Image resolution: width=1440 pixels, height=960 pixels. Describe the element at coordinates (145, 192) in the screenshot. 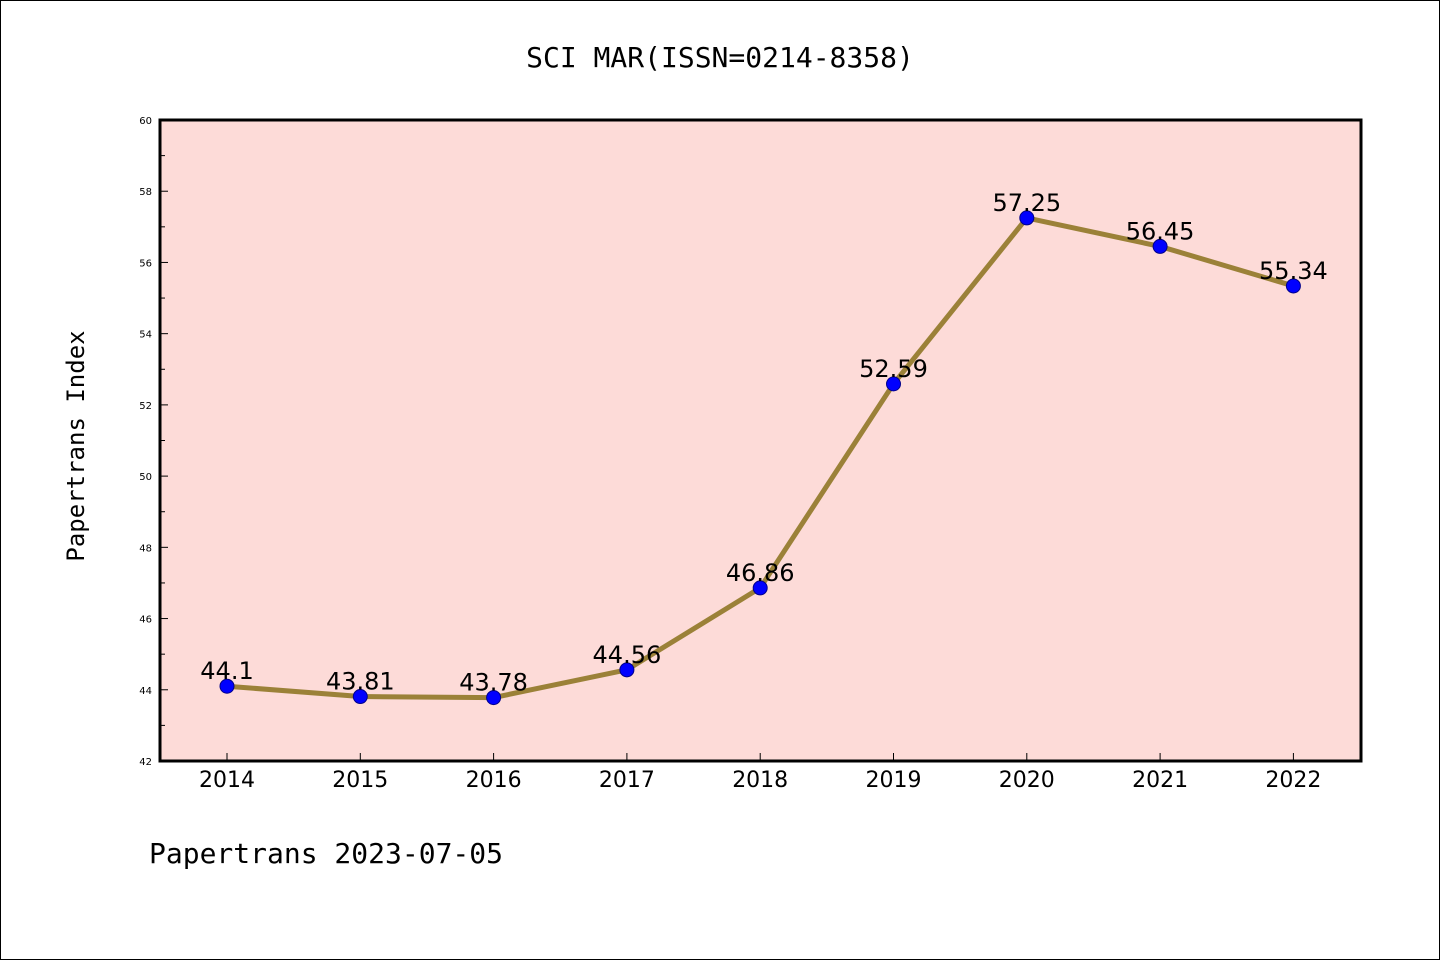

I see `y-tick-label: 58` at that location.